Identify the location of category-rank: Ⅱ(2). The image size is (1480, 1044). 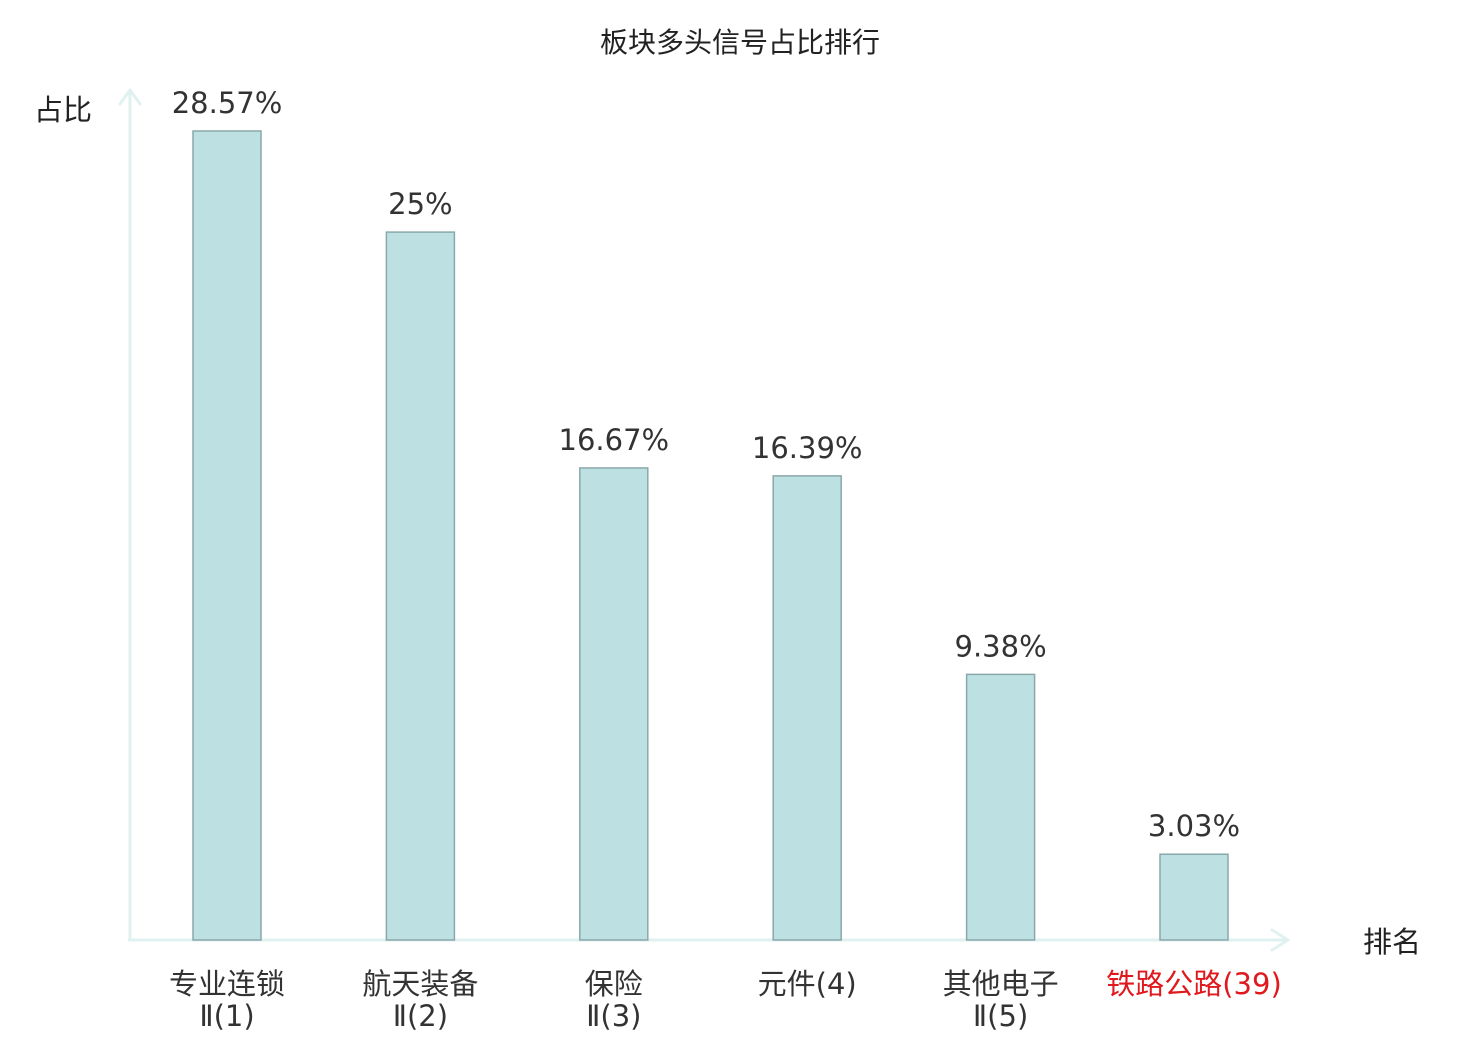
(420, 1016).